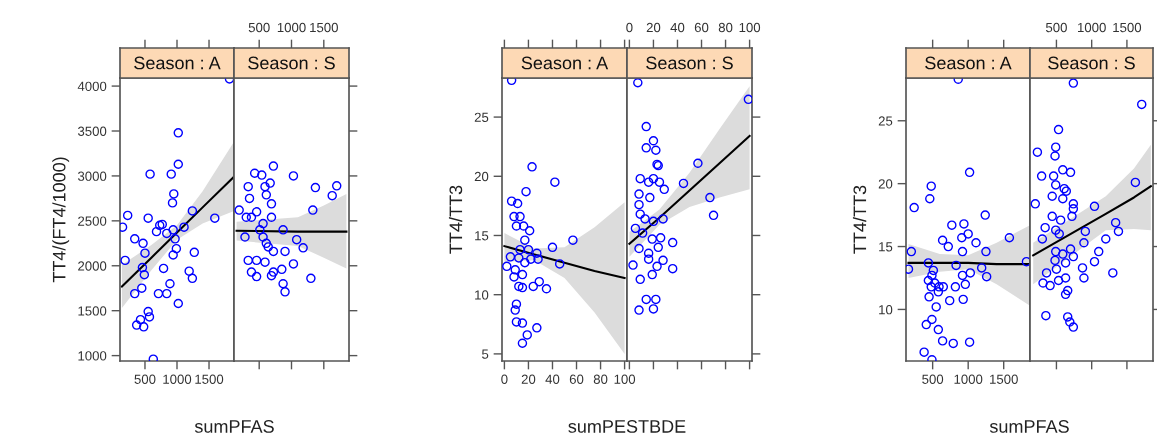 This screenshot has height=443, width=1157. I want to click on y-tick-label: 3500, so click(92, 131).